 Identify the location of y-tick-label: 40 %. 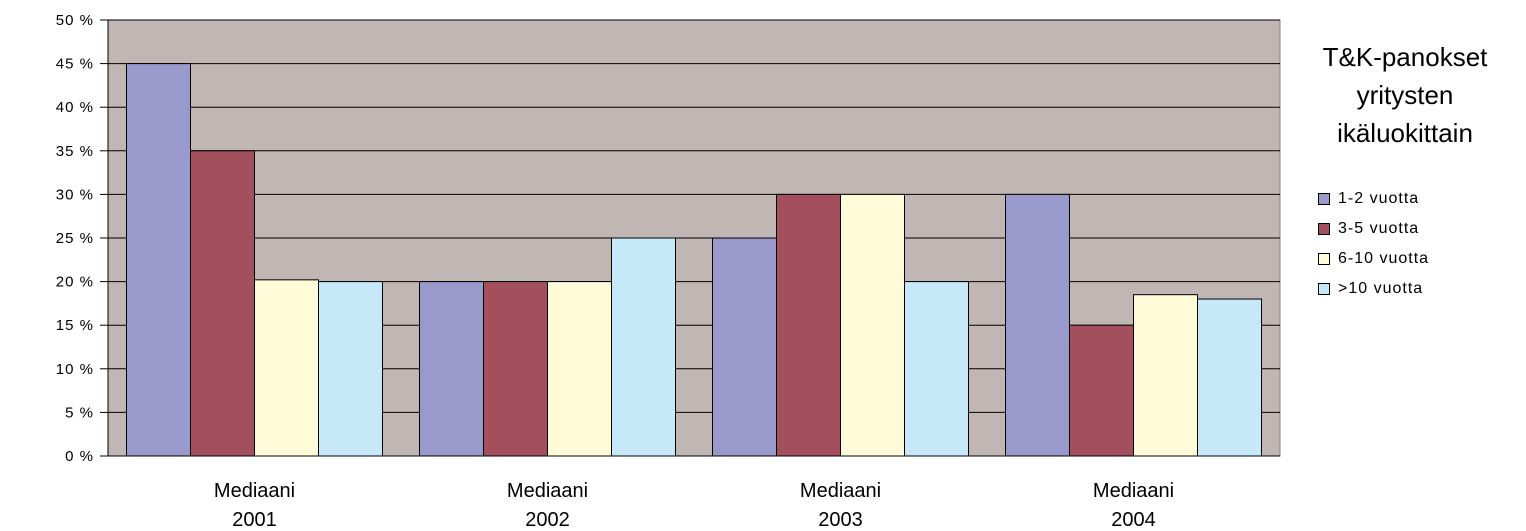
(75, 107).